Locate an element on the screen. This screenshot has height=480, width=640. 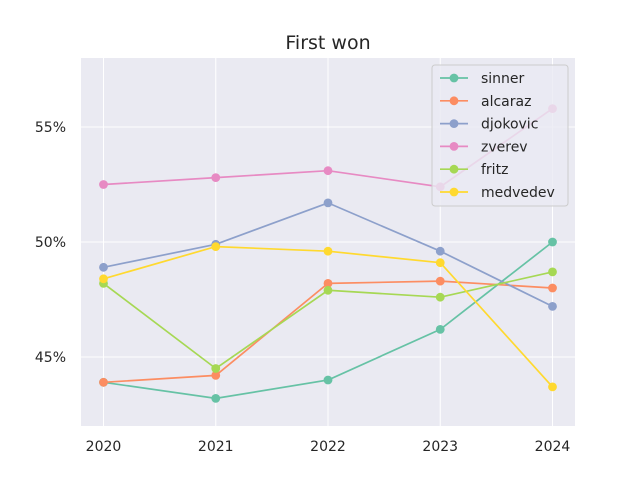
legend-label: djokovic is located at coordinates (509, 125).